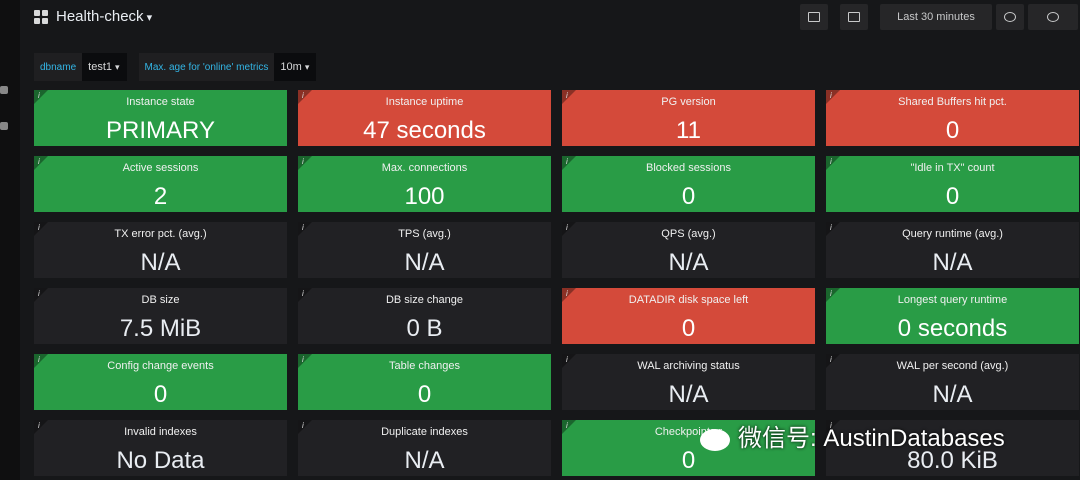  What do you see at coordinates (10, 240) in the screenshot?
I see `sidebar` at bounding box center [10, 240].